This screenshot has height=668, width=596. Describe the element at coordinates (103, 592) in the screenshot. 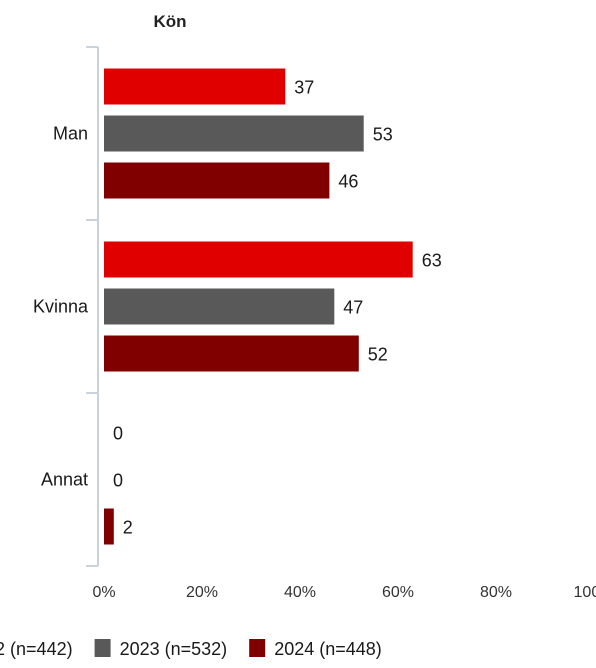

I see `x-tick-label: 0%` at that location.